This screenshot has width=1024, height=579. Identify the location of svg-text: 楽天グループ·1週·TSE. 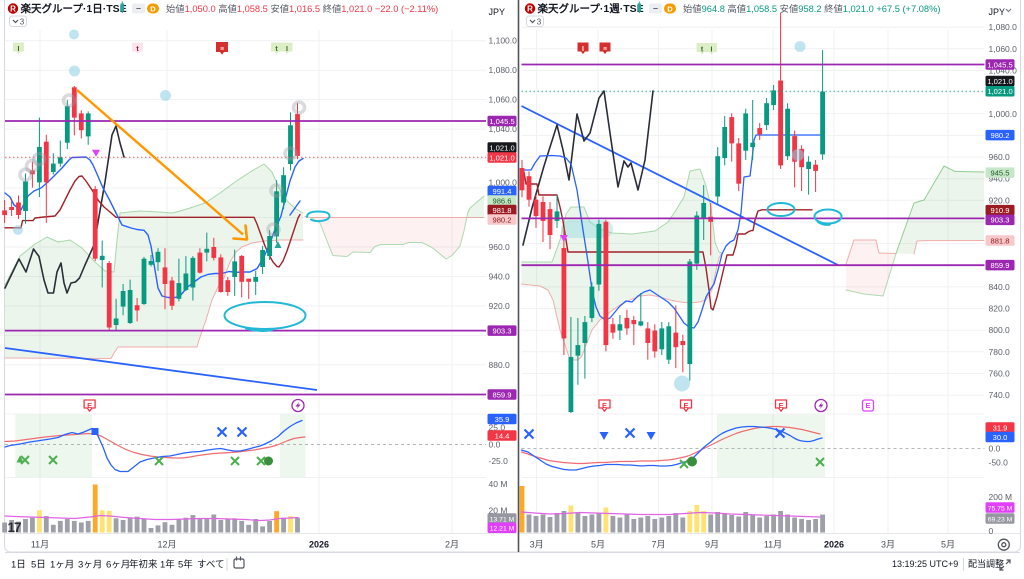
(590, 8).